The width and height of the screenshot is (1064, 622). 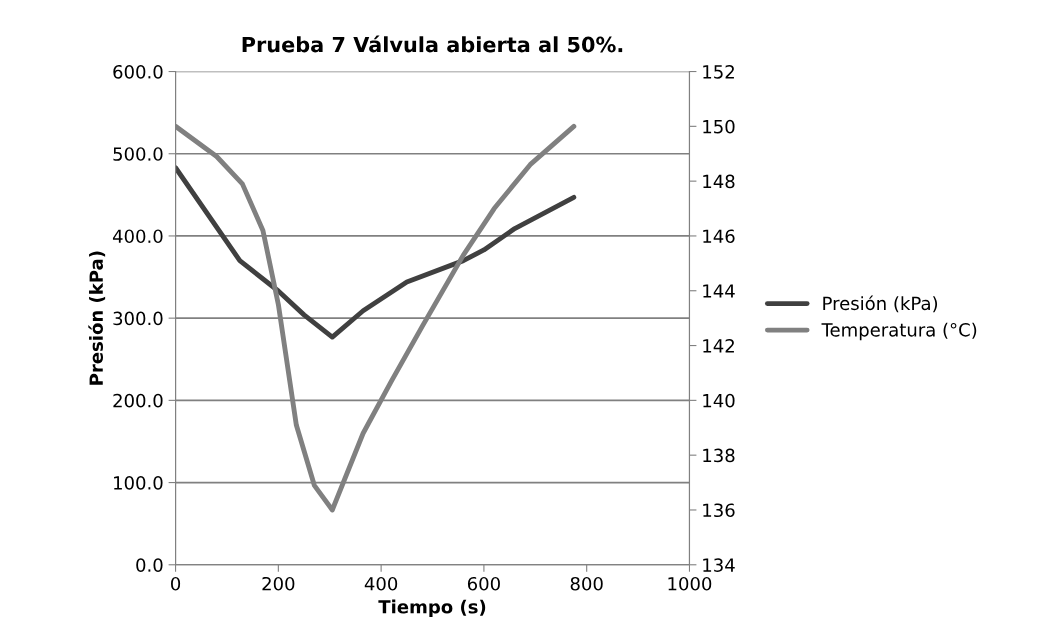 I want to click on y-axis-title: Presión (kPa), so click(x=97, y=318).